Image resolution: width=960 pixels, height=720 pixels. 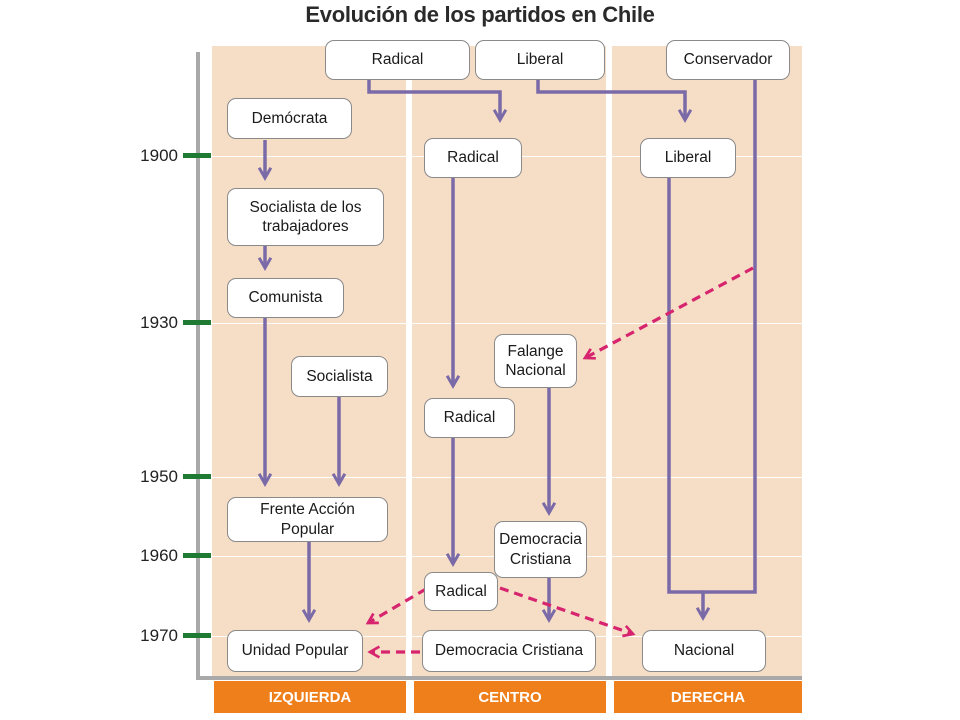 What do you see at coordinates (510, 697) in the screenshot?
I see `column-label-centro: CENTRO` at bounding box center [510, 697].